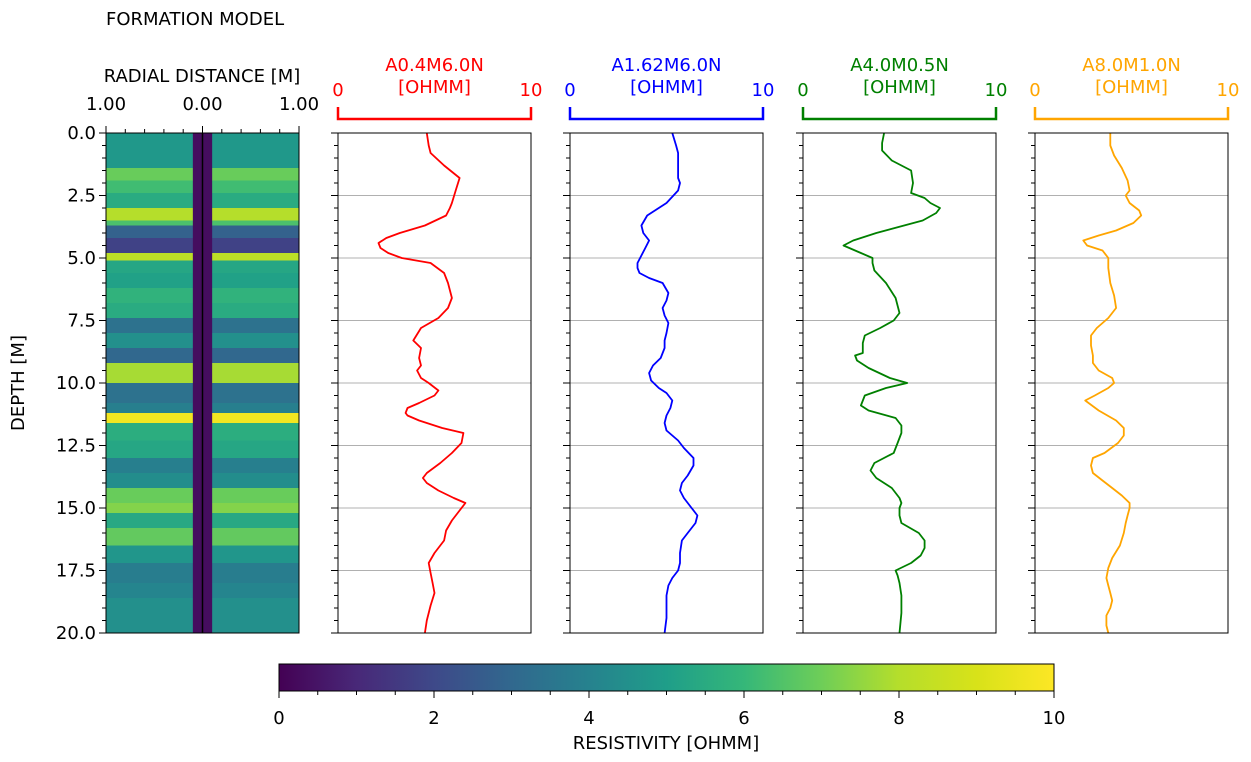 The image size is (1251, 762). Describe the element at coordinates (76, 383) in the screenshot. I see `depth-tick-label: 10.0` at that location.